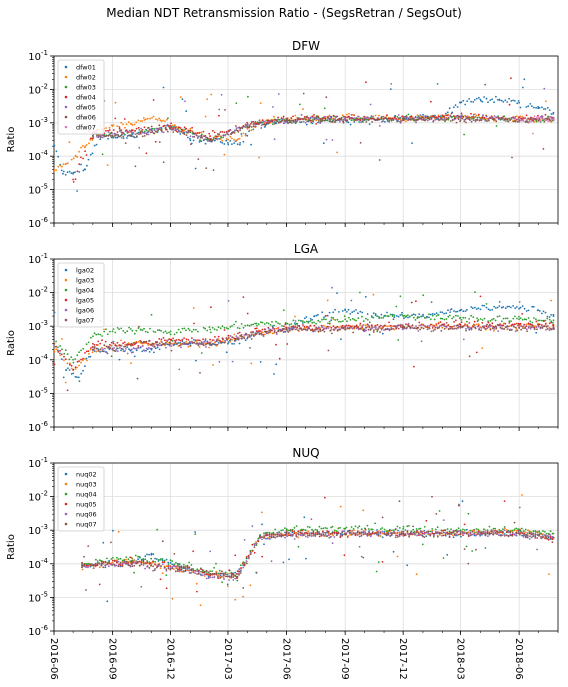 This screenshot has height=687, width=568. What do you see at coordinates (66, 67) in the screenshot?
I see `legend-marker` at bounding box center [66, 67].